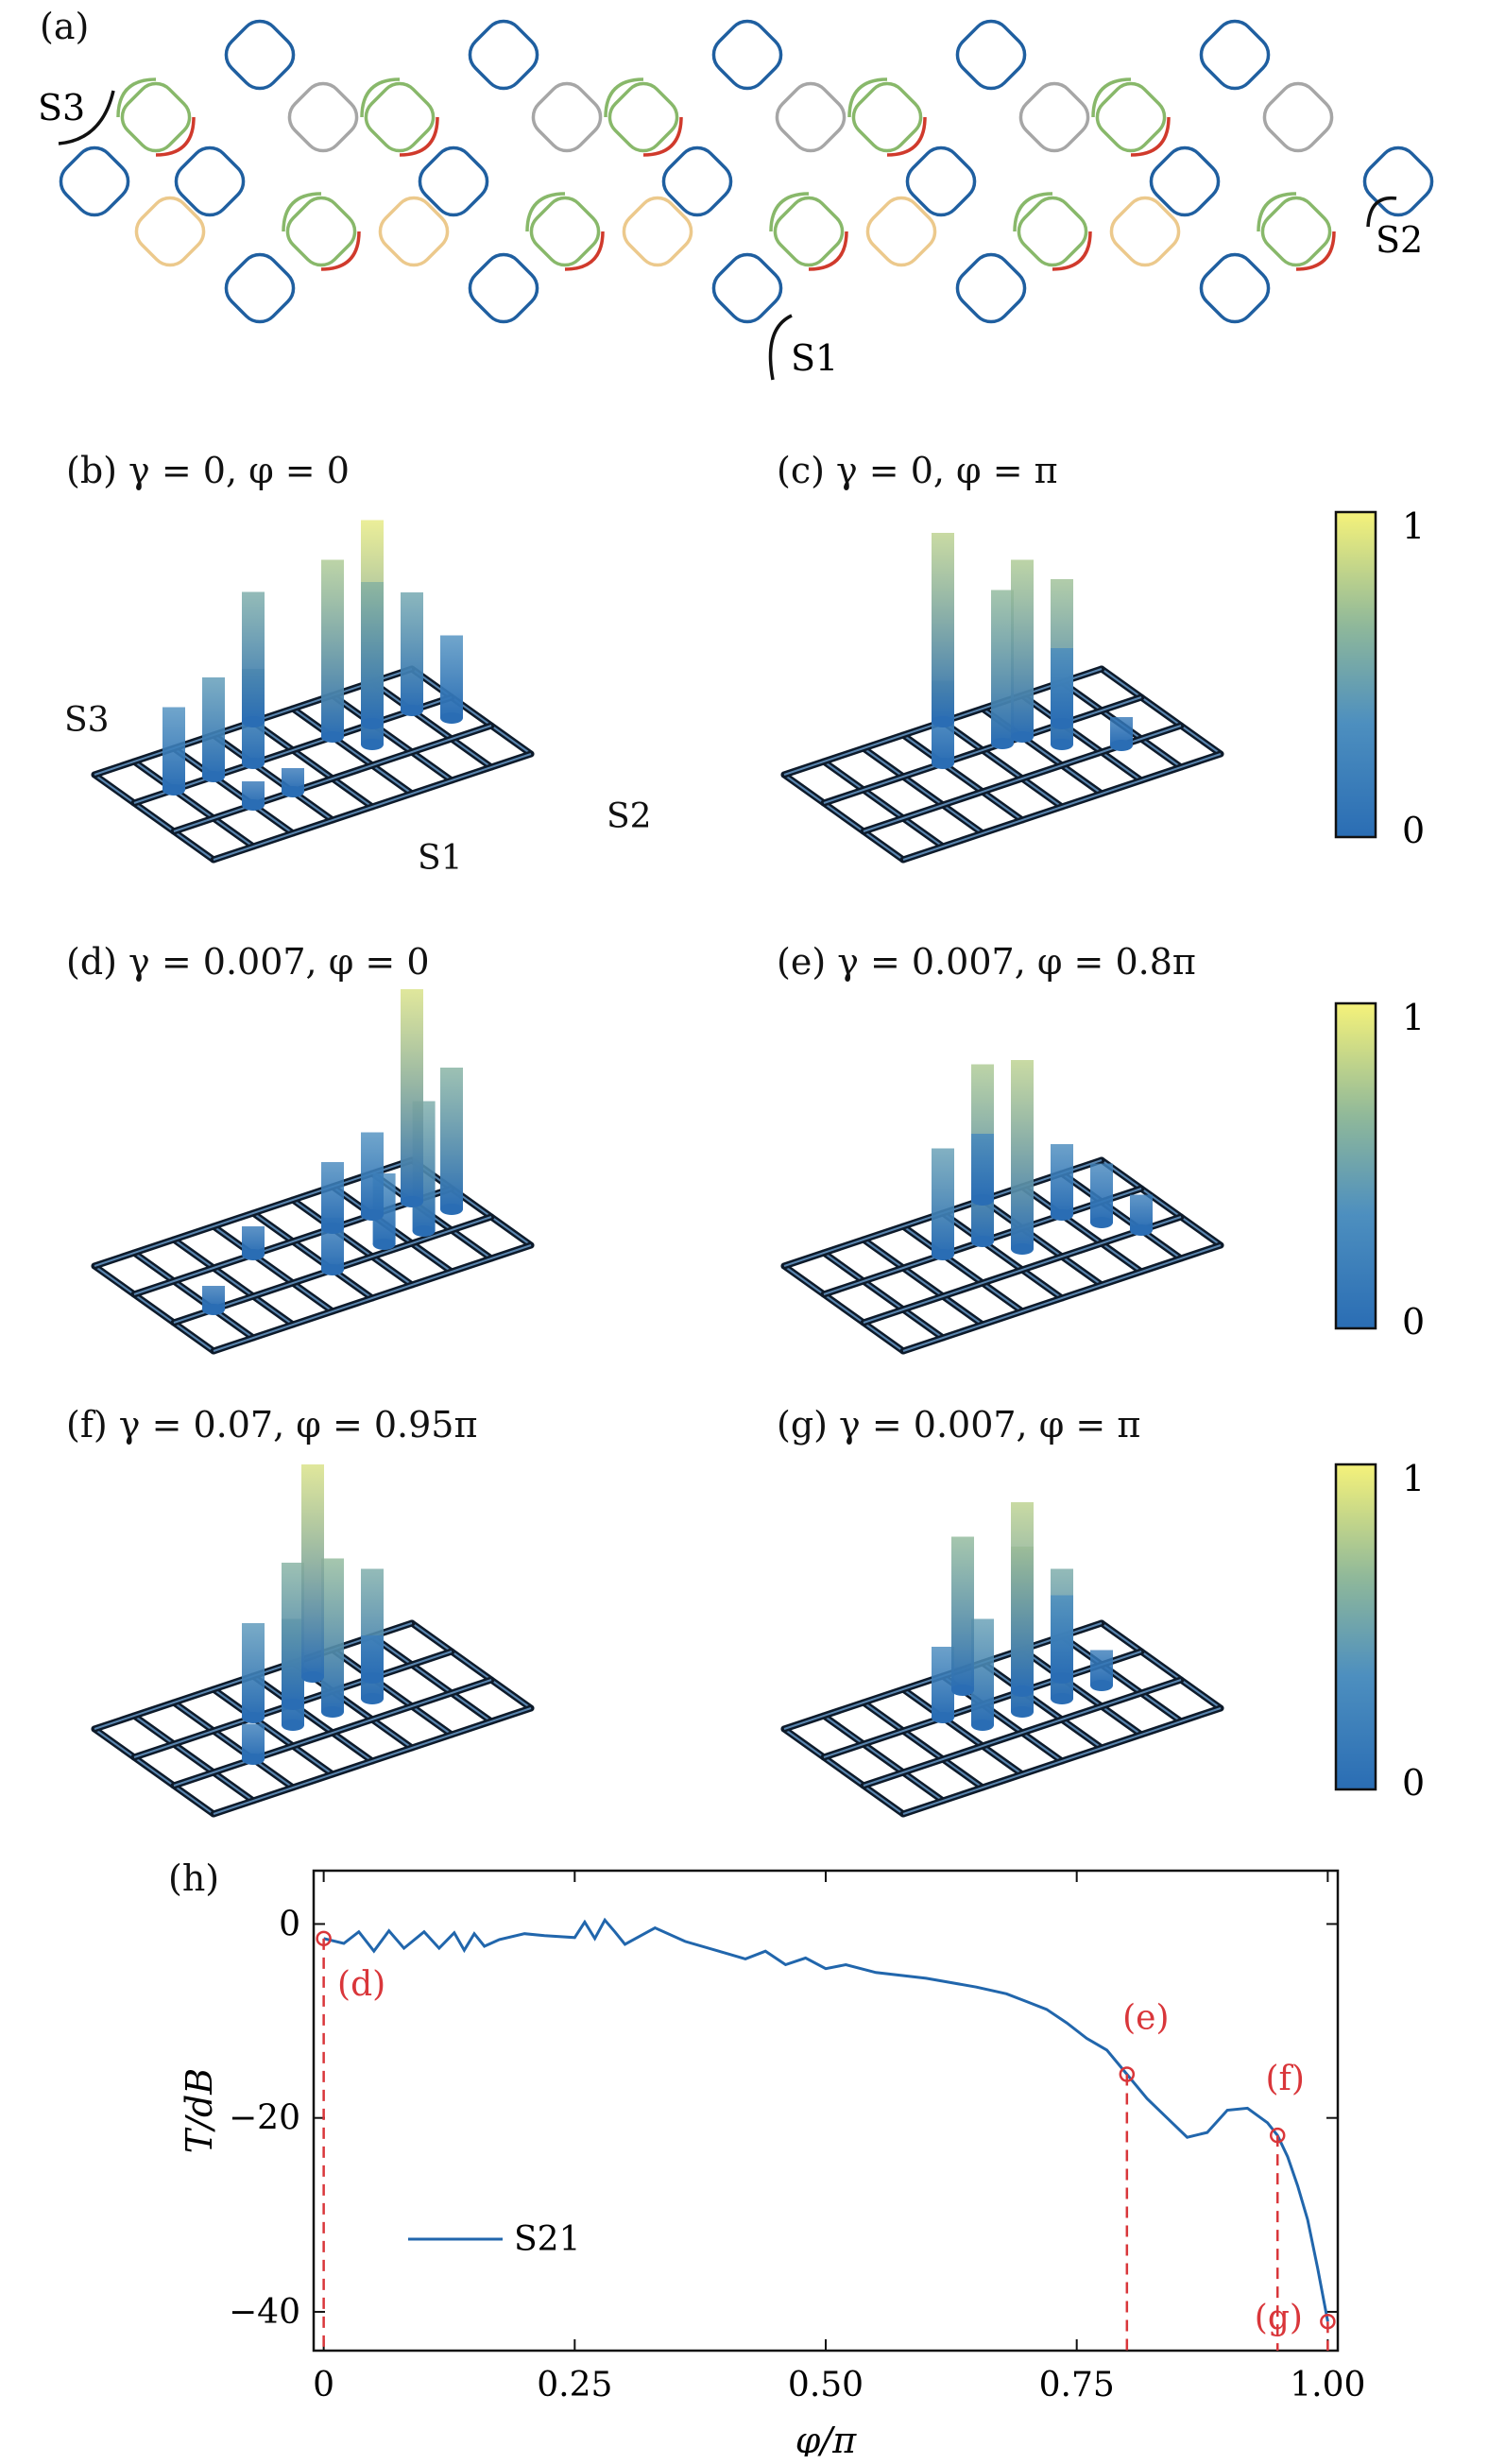 The width and height of the screenshot is (1488, 2464). What do you see at coordinates (1413, 830) in the screenshot?
I see `colorbar-1-bottom: 0` at bounding box center [1413, 830].